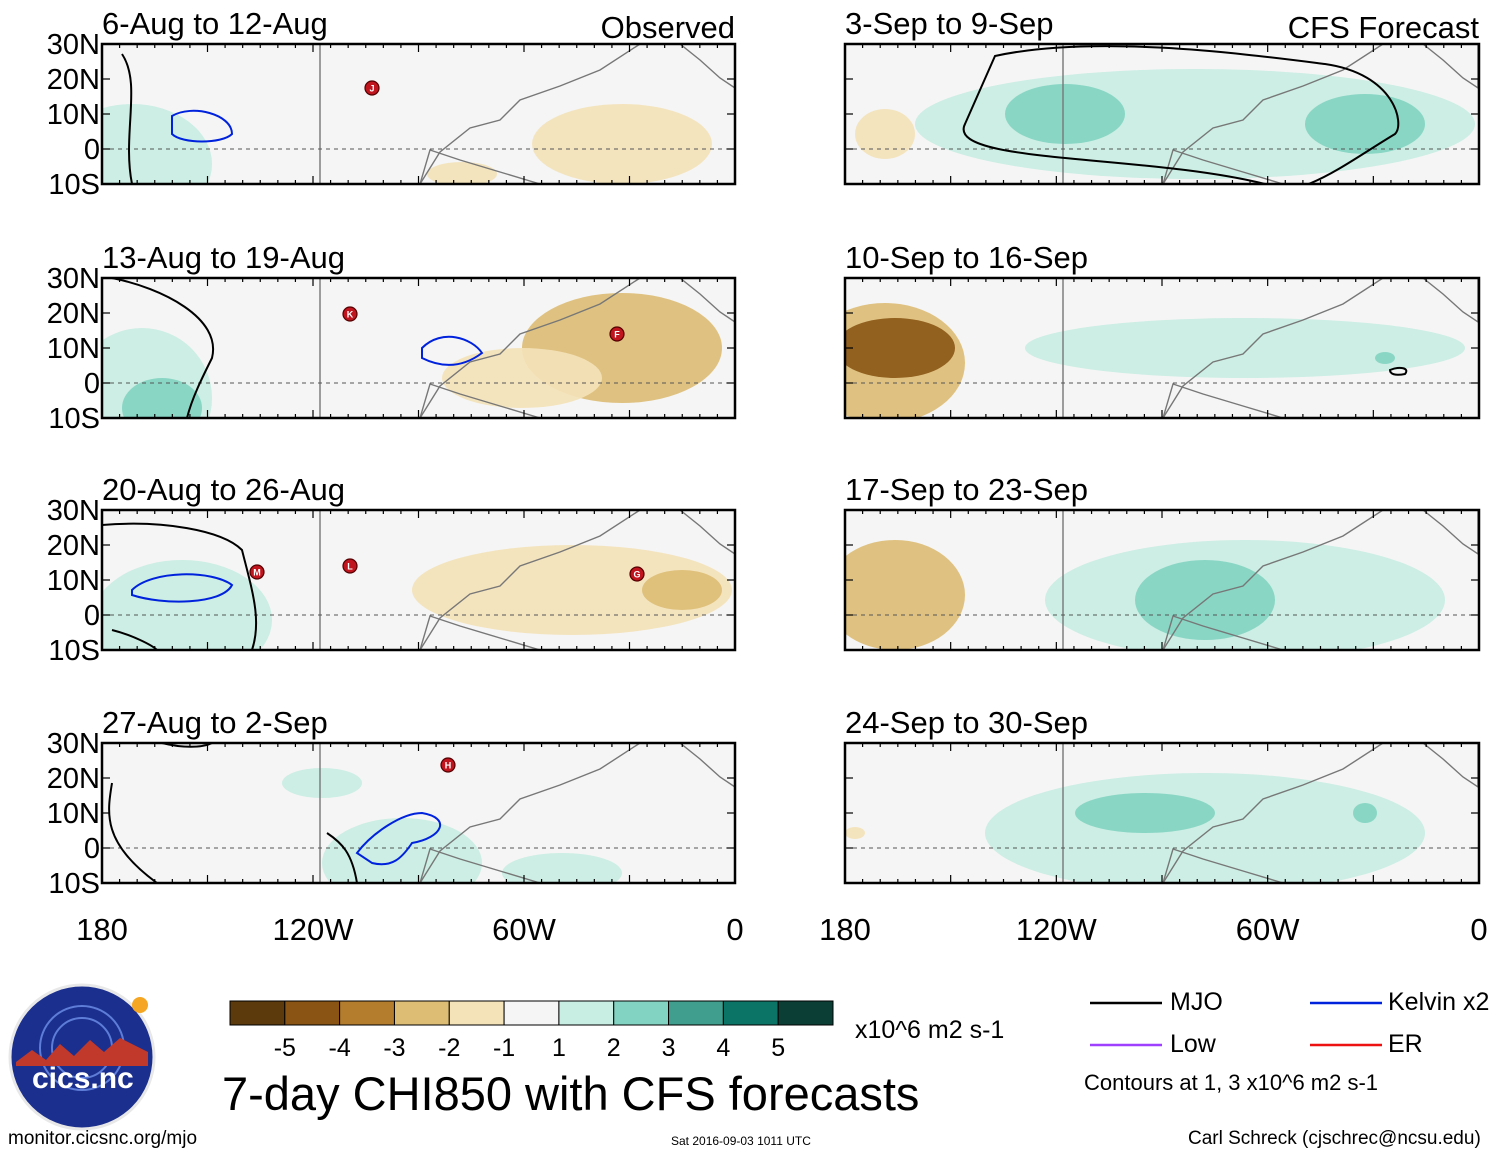 This screenshot has width=1510, height=1158. I want to click on column-header: Observed, so click(668, 27).